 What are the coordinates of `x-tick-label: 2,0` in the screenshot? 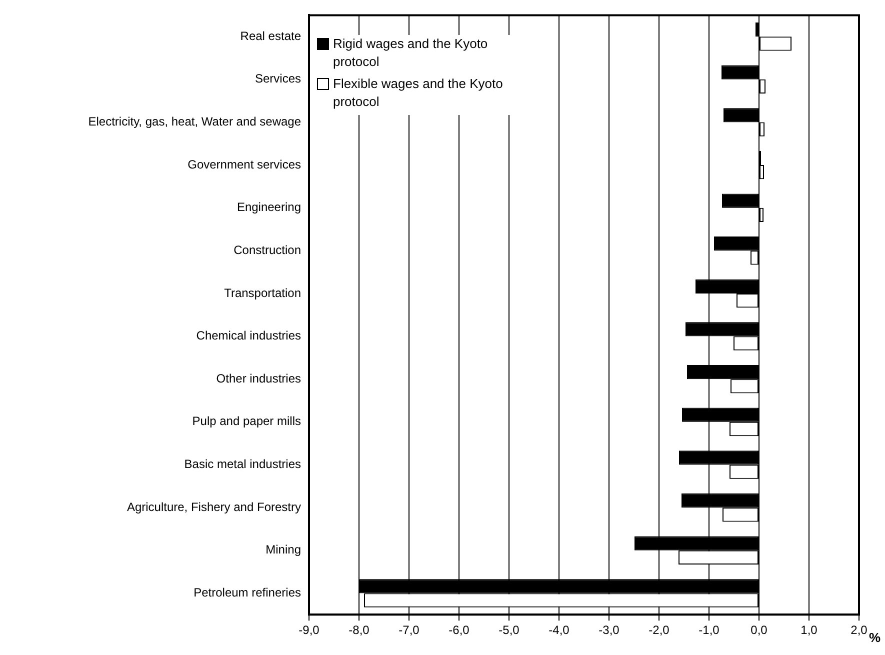 It's located at (859, 630).